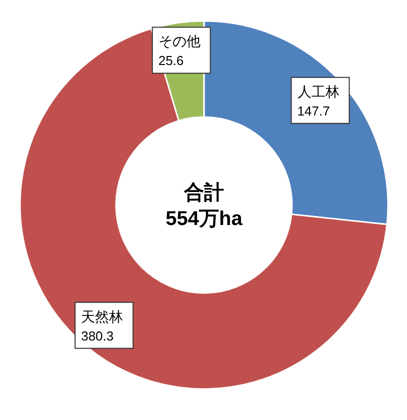  Describe the element at coordinates (205, 219) in the screenshot. I see `text: 554万ha` at that location.